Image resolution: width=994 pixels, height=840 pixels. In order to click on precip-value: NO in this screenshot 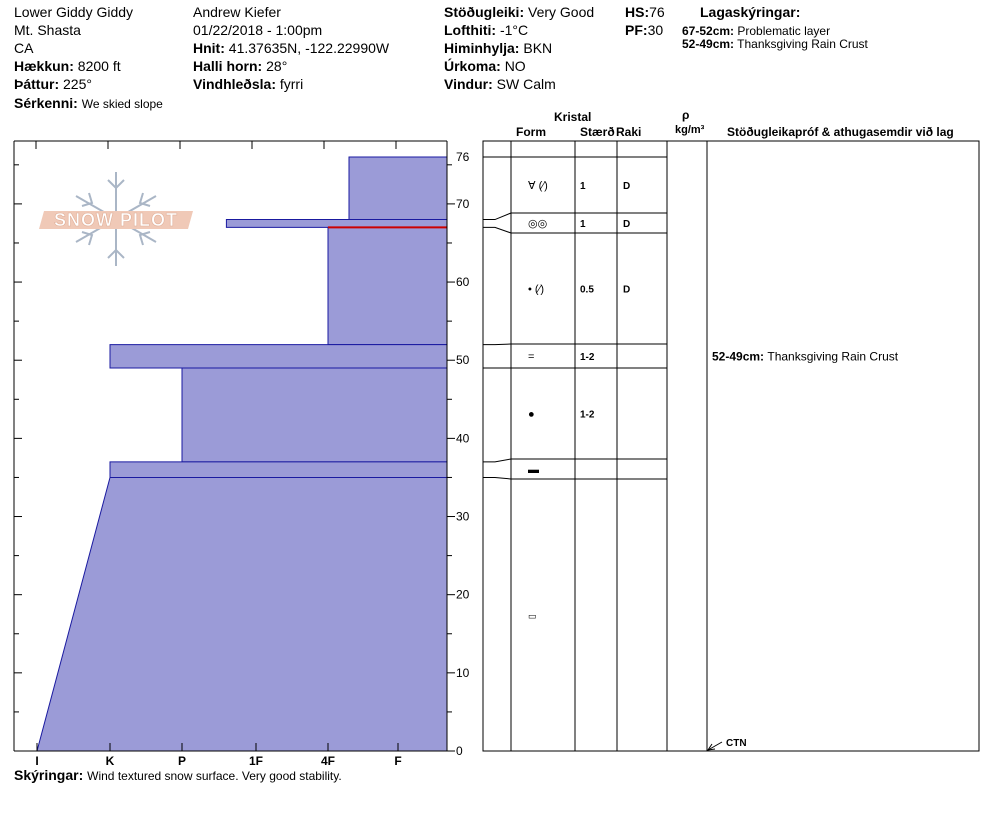, I will do `click(515, 66)`.